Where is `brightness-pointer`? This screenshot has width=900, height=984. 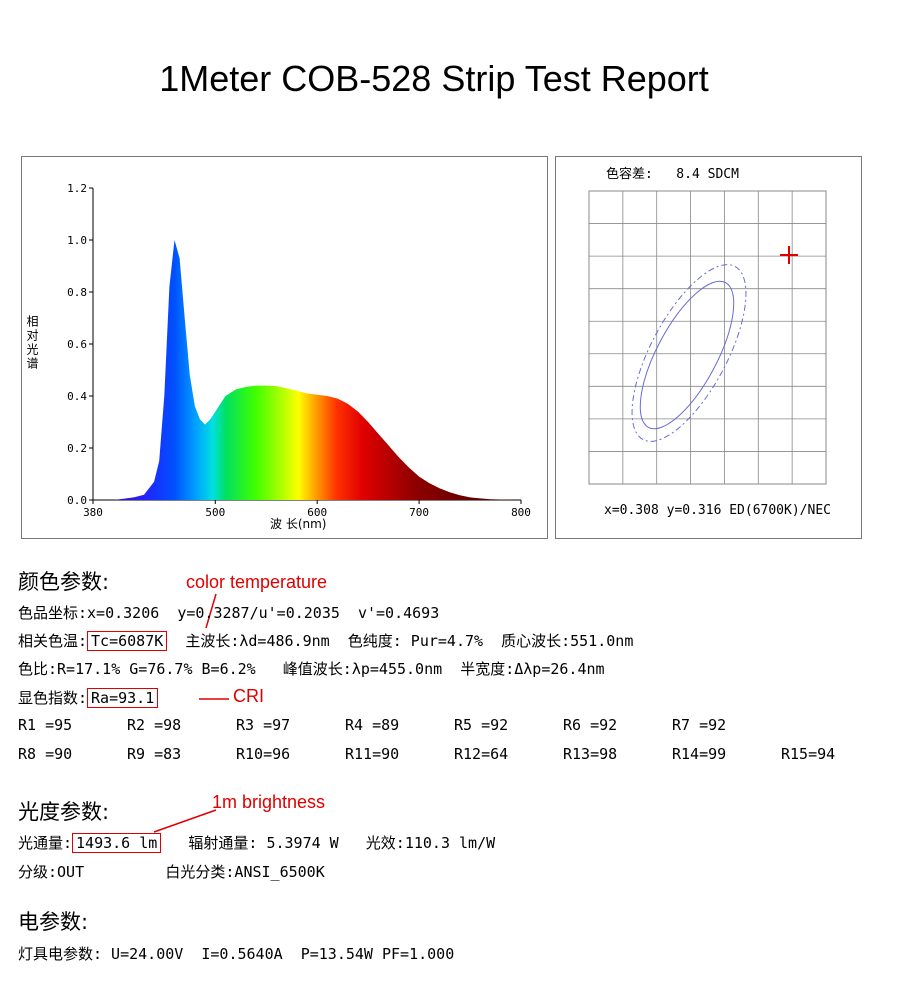
brightness-pointer is located at coordinates (185, 821).